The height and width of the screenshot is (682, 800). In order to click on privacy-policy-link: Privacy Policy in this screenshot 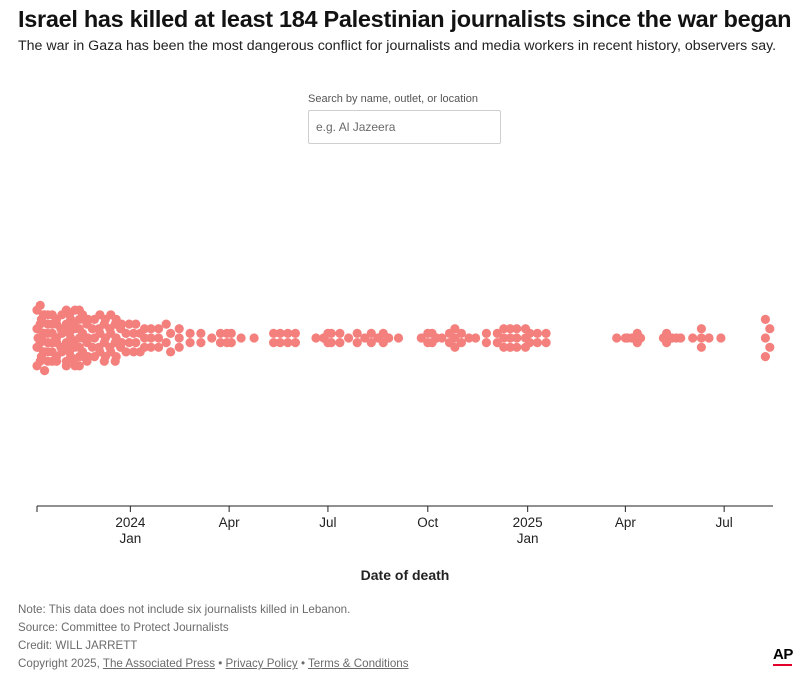, I will do `click(261, 663)`.